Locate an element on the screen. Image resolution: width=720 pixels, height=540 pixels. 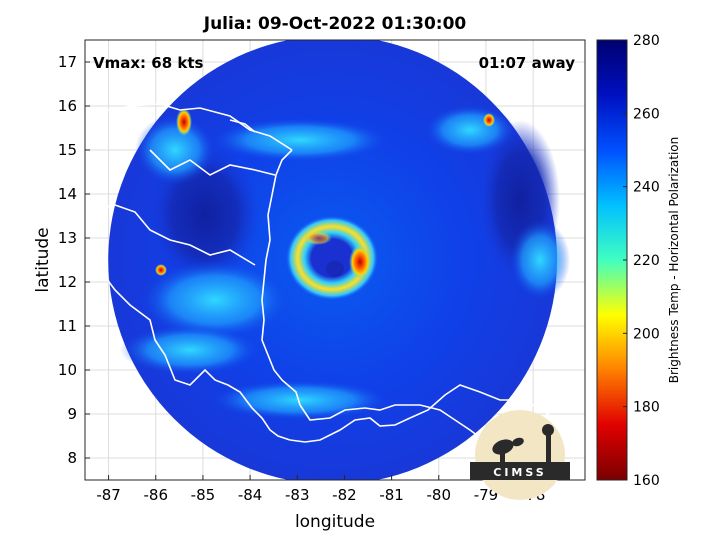
rainband-north is located at coordinates (300, 140).